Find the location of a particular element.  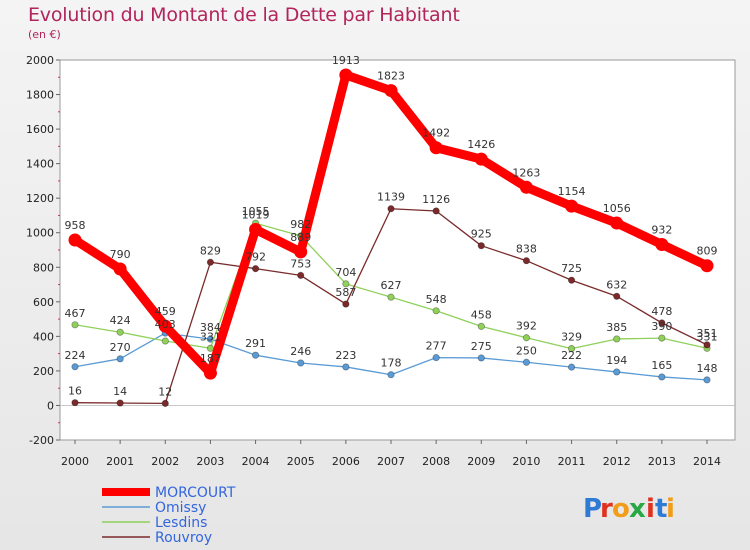

data-label-omissy: 224 is located at coordinates (75, 355).